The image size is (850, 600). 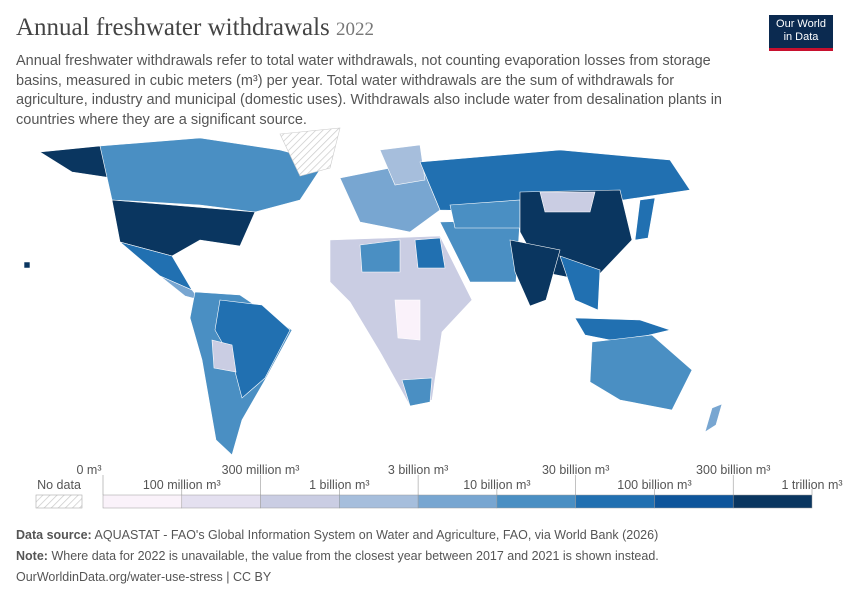 I want to click on legend-label: 300 million m³, so click(x=261, y=470).